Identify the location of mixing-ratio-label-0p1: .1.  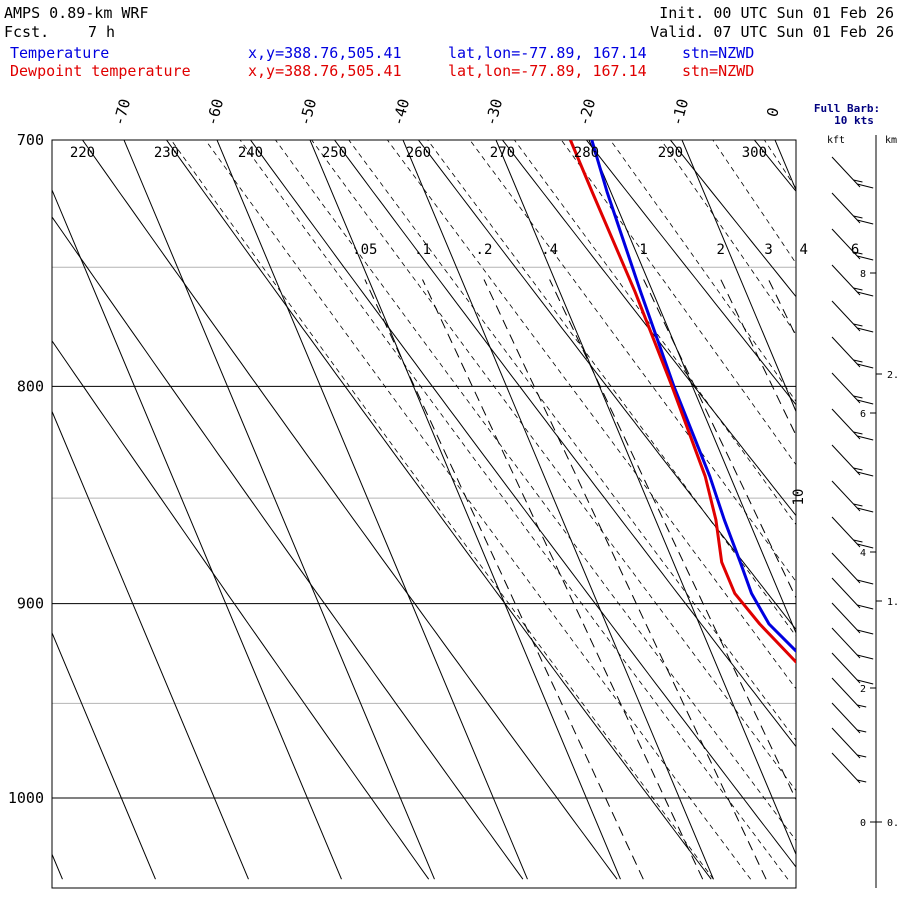
(422, 250).